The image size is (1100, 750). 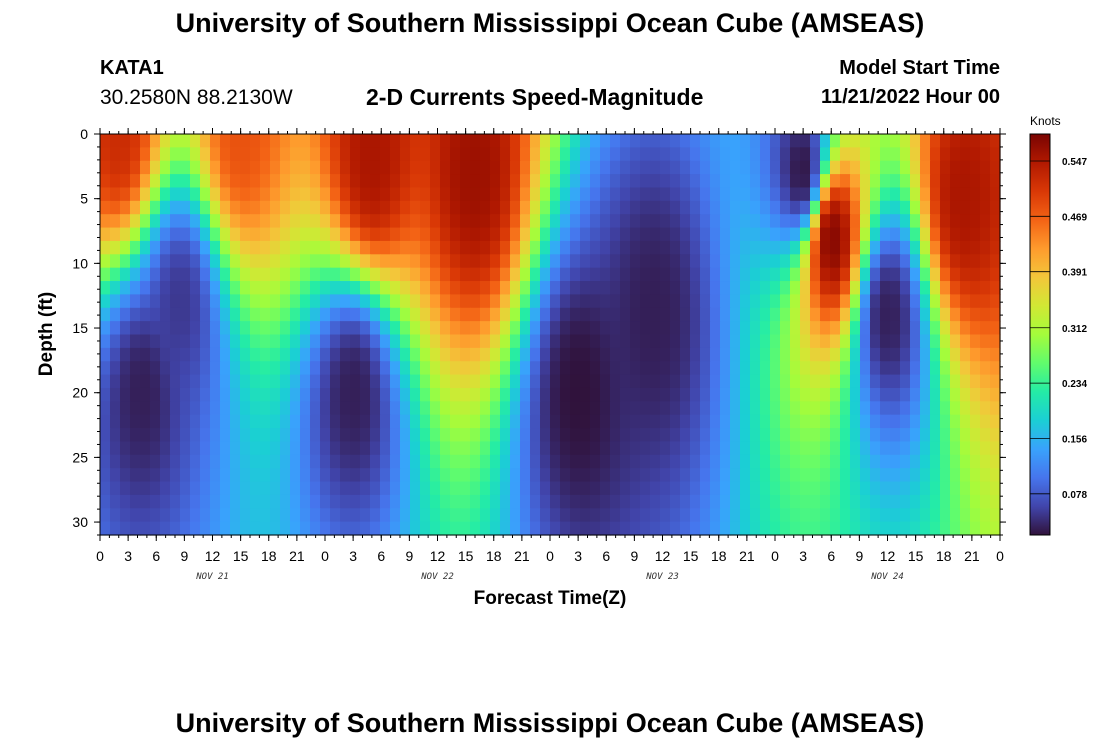 What do you see at coordinates (1045, 121) in the screenshot?
I see `colorbar-units: Knots` at bounding box center [1045, 121].